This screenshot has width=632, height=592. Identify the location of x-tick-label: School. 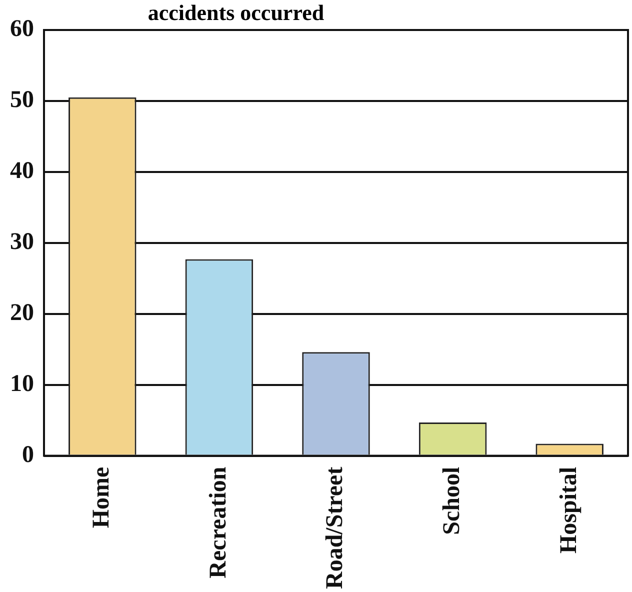
(452, 500).